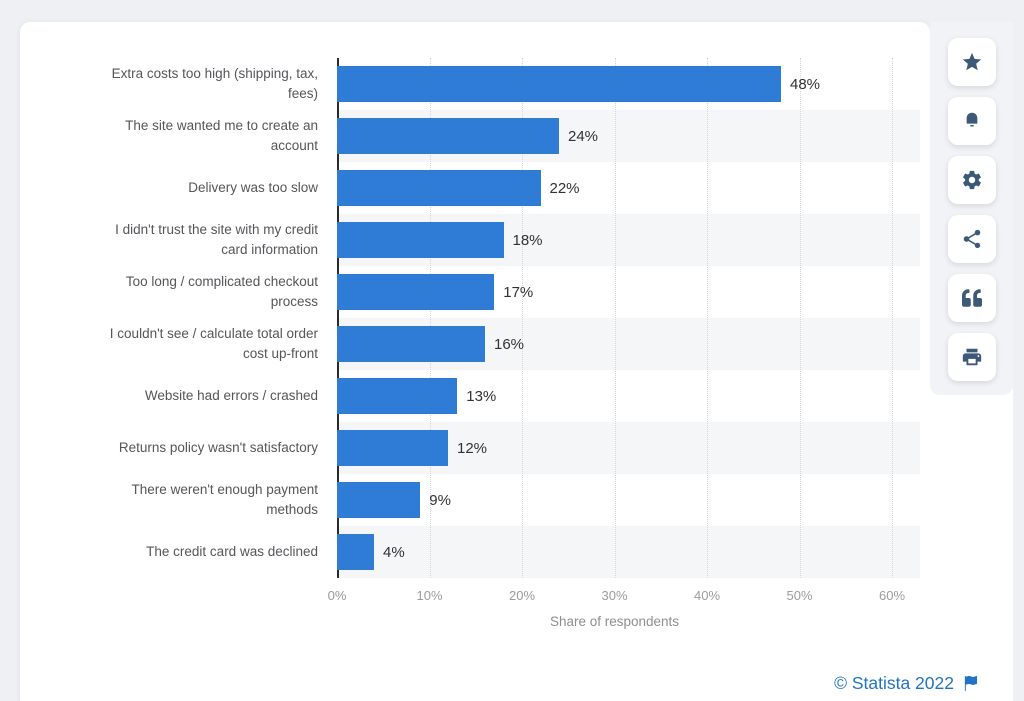  What do you see at coordinates (614, 621) in the screenshot?
I see `x-axis-title: Share of respondents` at bounding box center [614, 621].